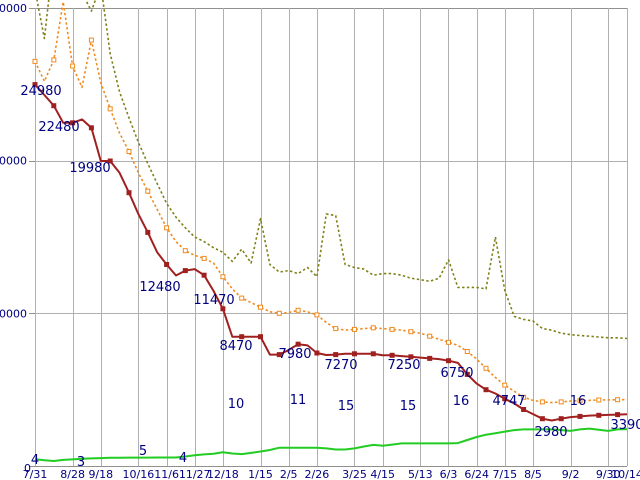  Describe the element at coordinates (100, 474) in the screenshot. I see `x-axis-tick-label: 9/18` at that location.